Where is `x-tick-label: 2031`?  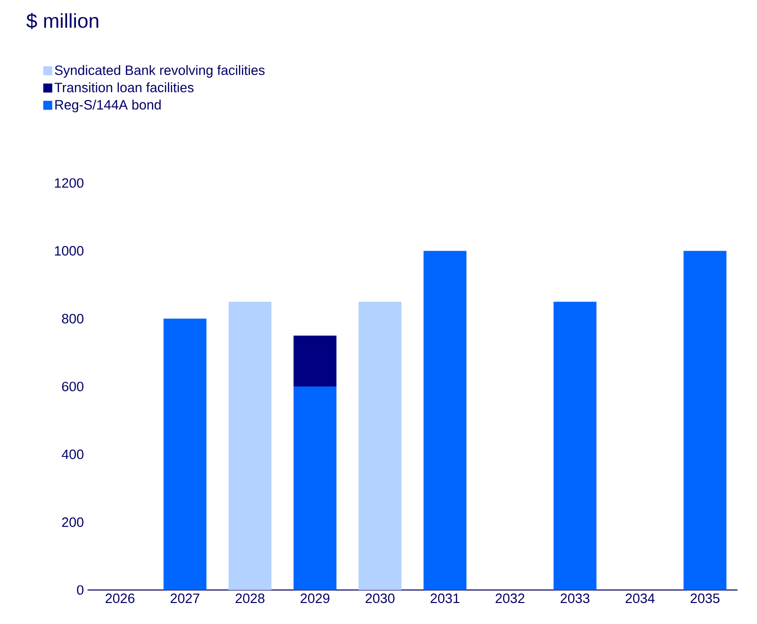 x-tick-label: 2031 is located at coordinates (445, 599).